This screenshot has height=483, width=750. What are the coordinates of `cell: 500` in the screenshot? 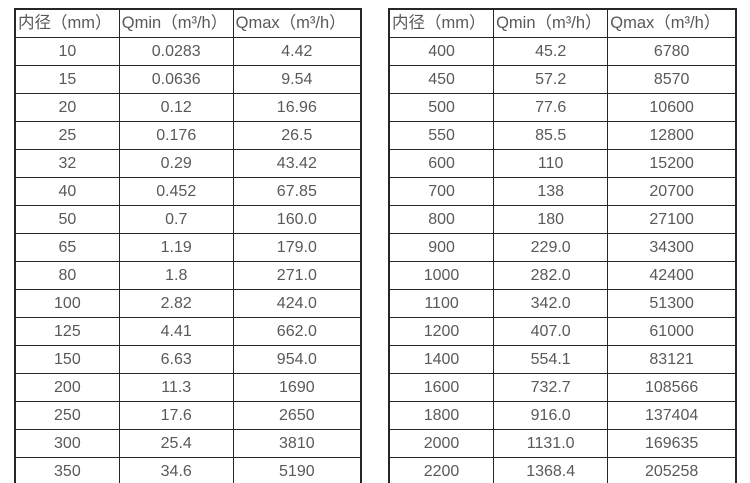 It's located at (441, 107).